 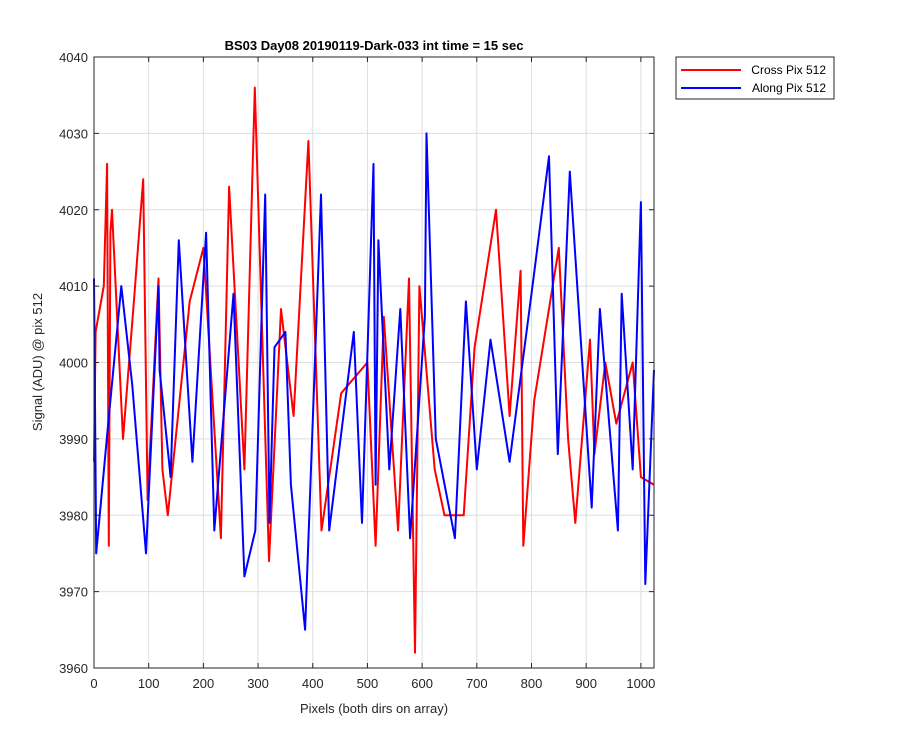 I want to click on y-tick-label: 4020, so click(x=73, y=210).